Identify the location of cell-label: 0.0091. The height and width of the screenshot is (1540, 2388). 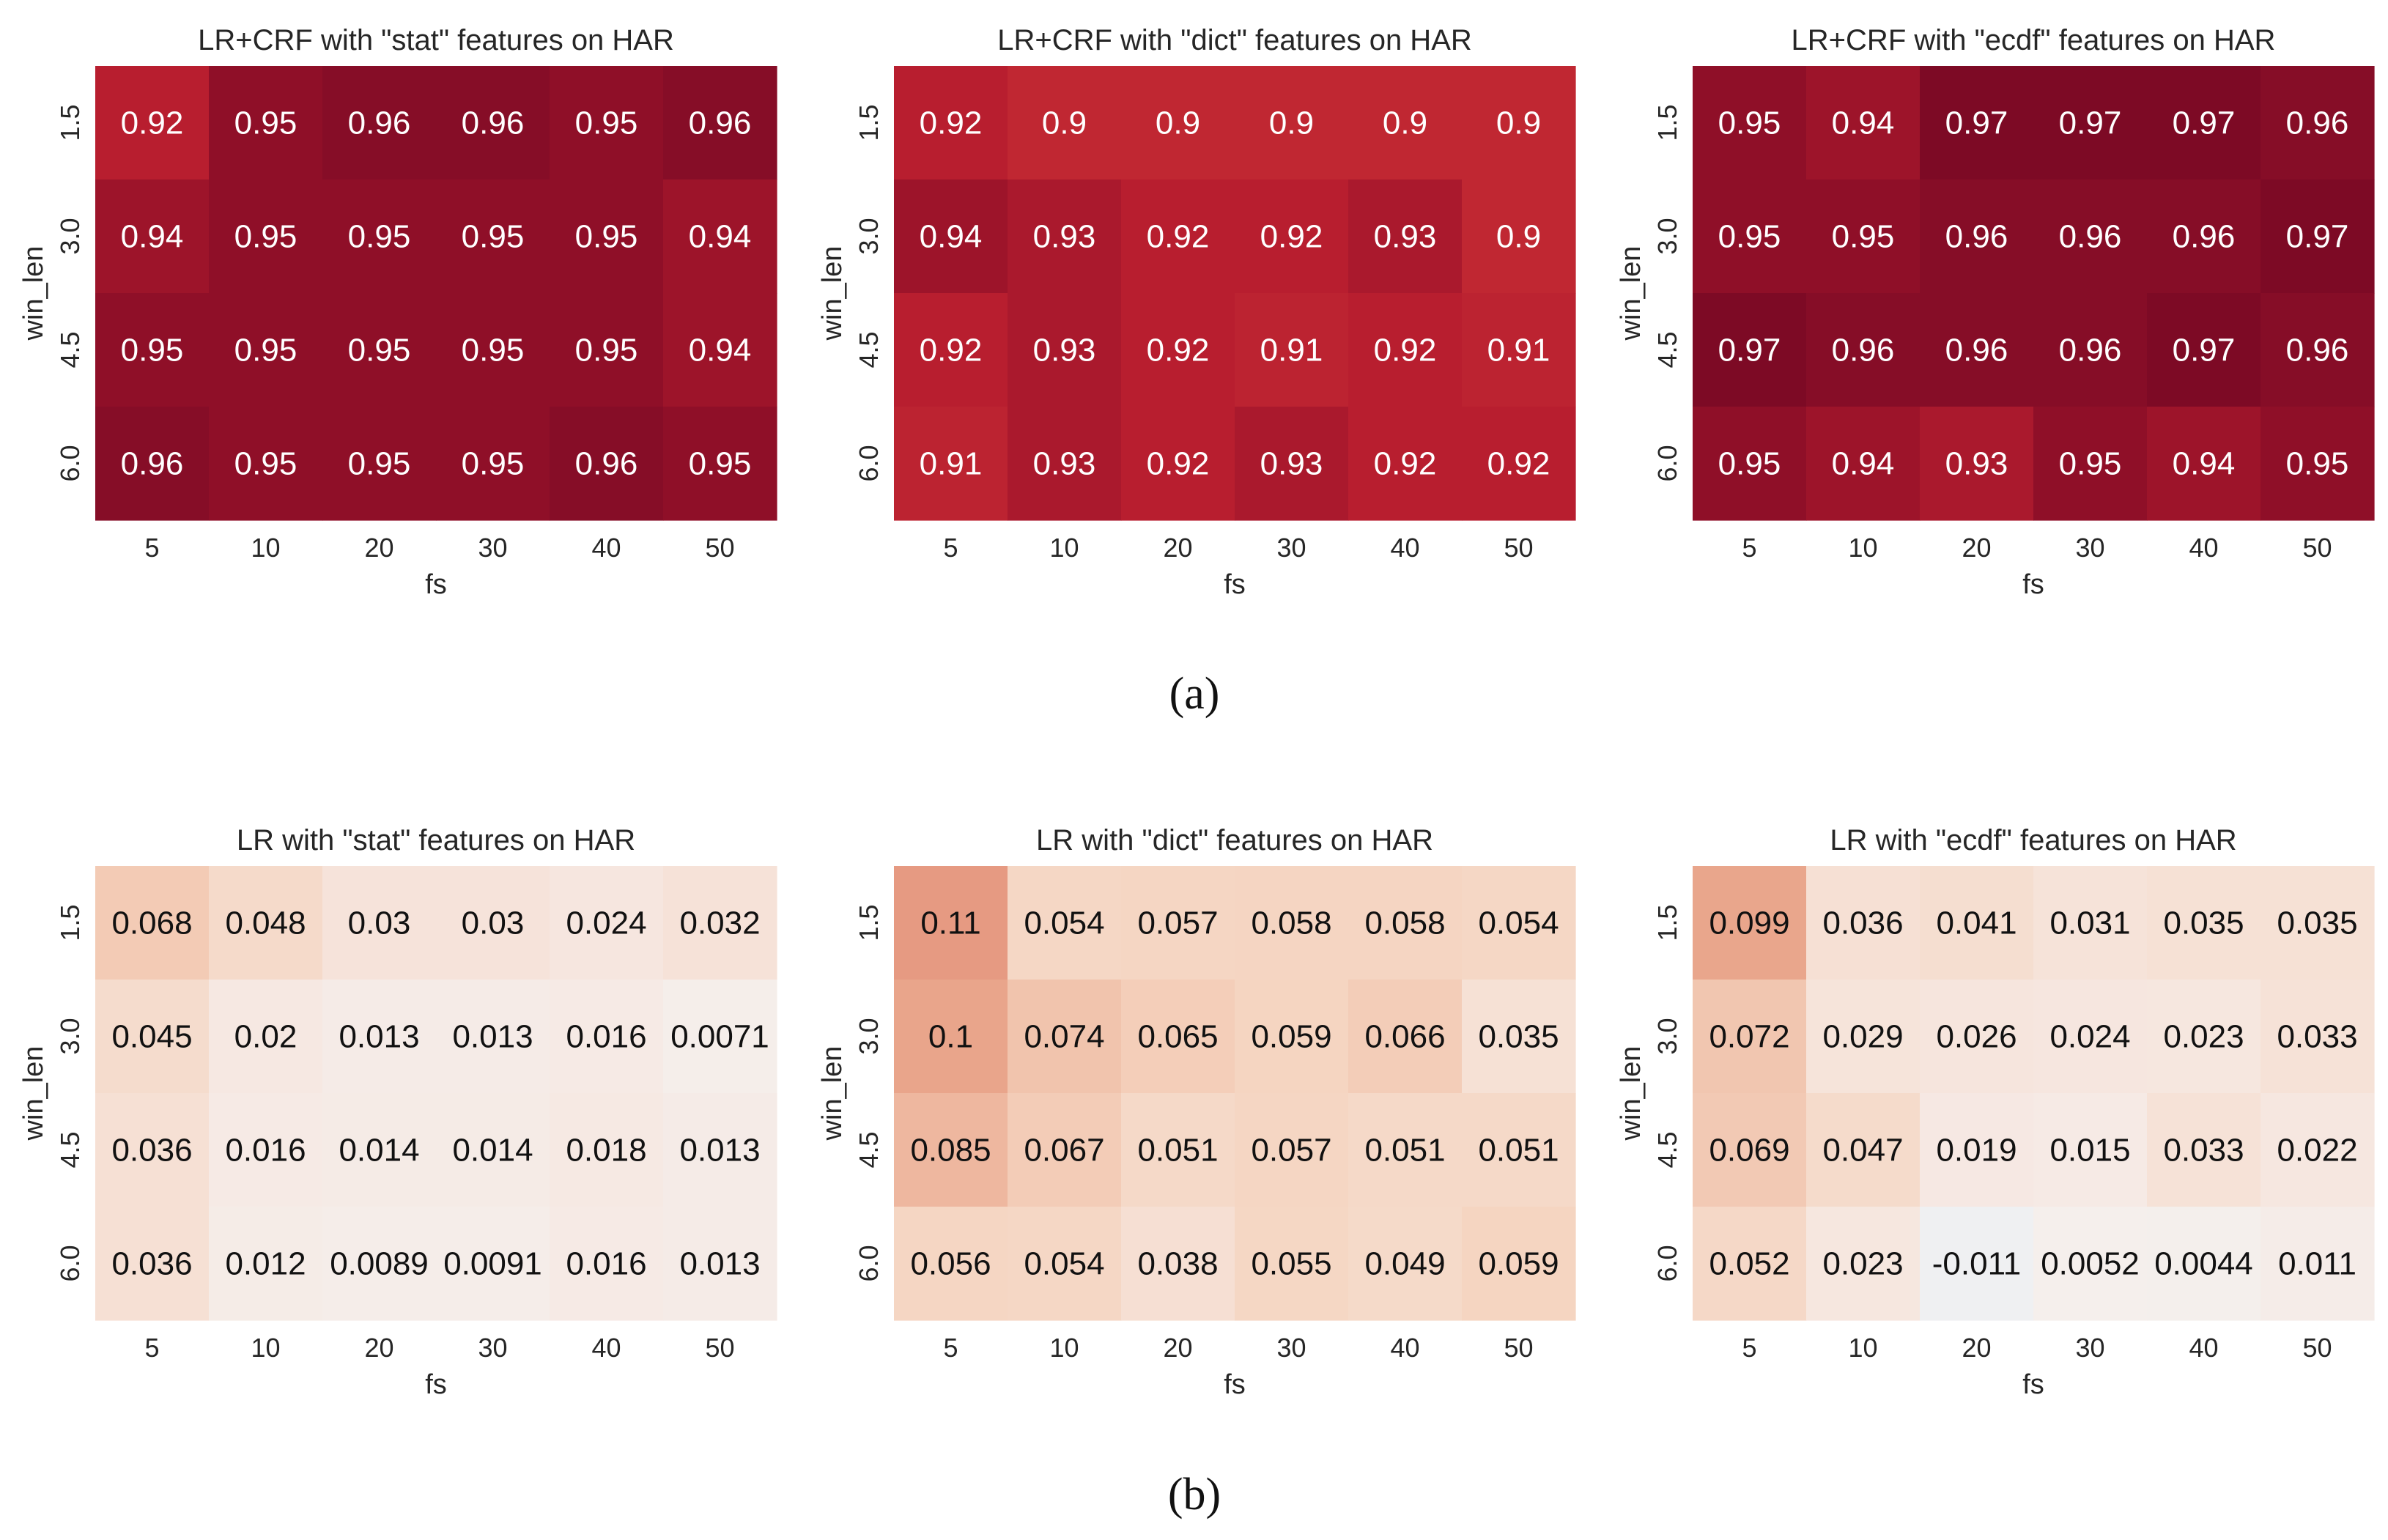
(493, 1264).